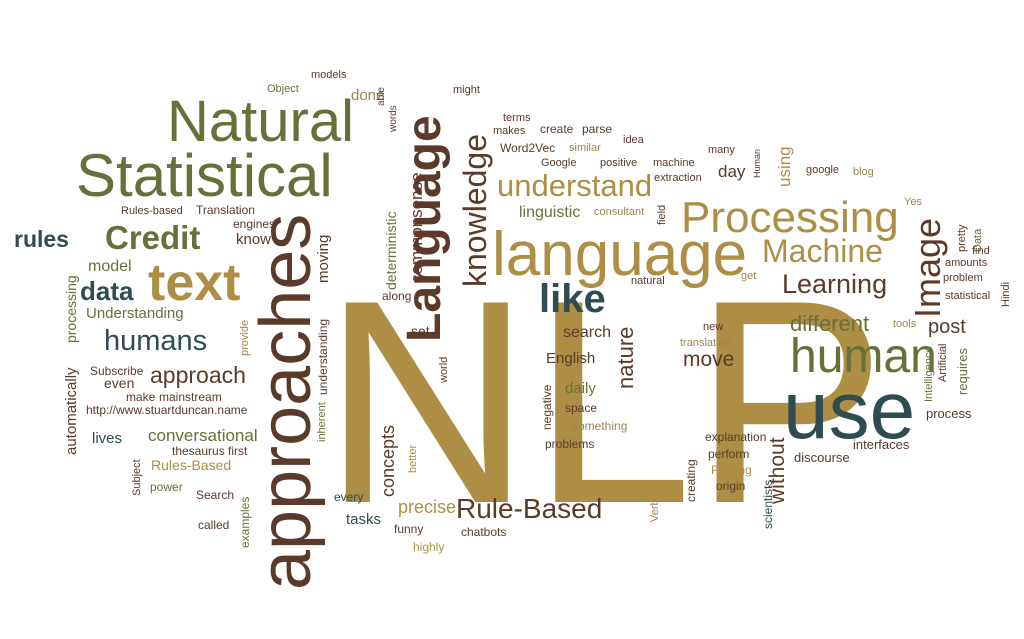 The width and height of the screenshot is (1024, 639). What do you see at coordinates (428, 547) in the screenshot?
I see `word-highly: highly` at bounding box center [428, 547].